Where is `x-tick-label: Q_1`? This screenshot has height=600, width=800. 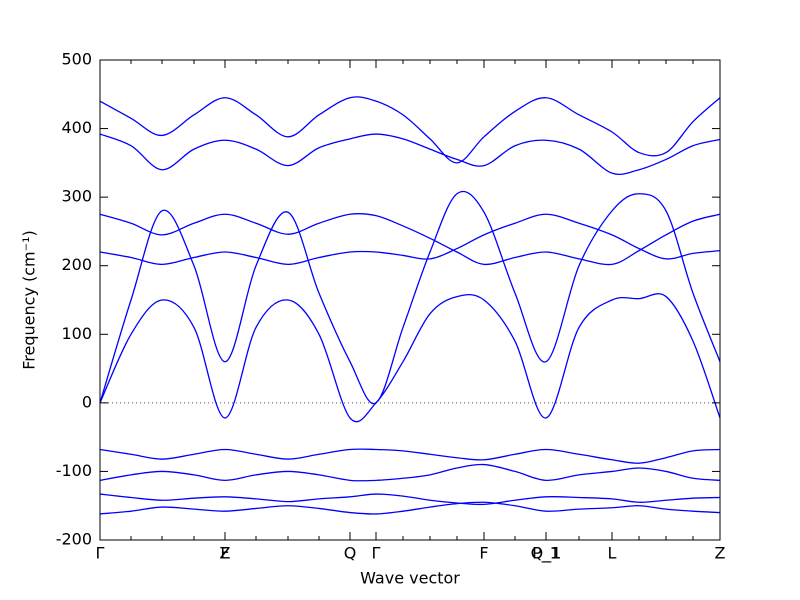
x-tick-label: Q_1 is located at coordinates (546, 554).